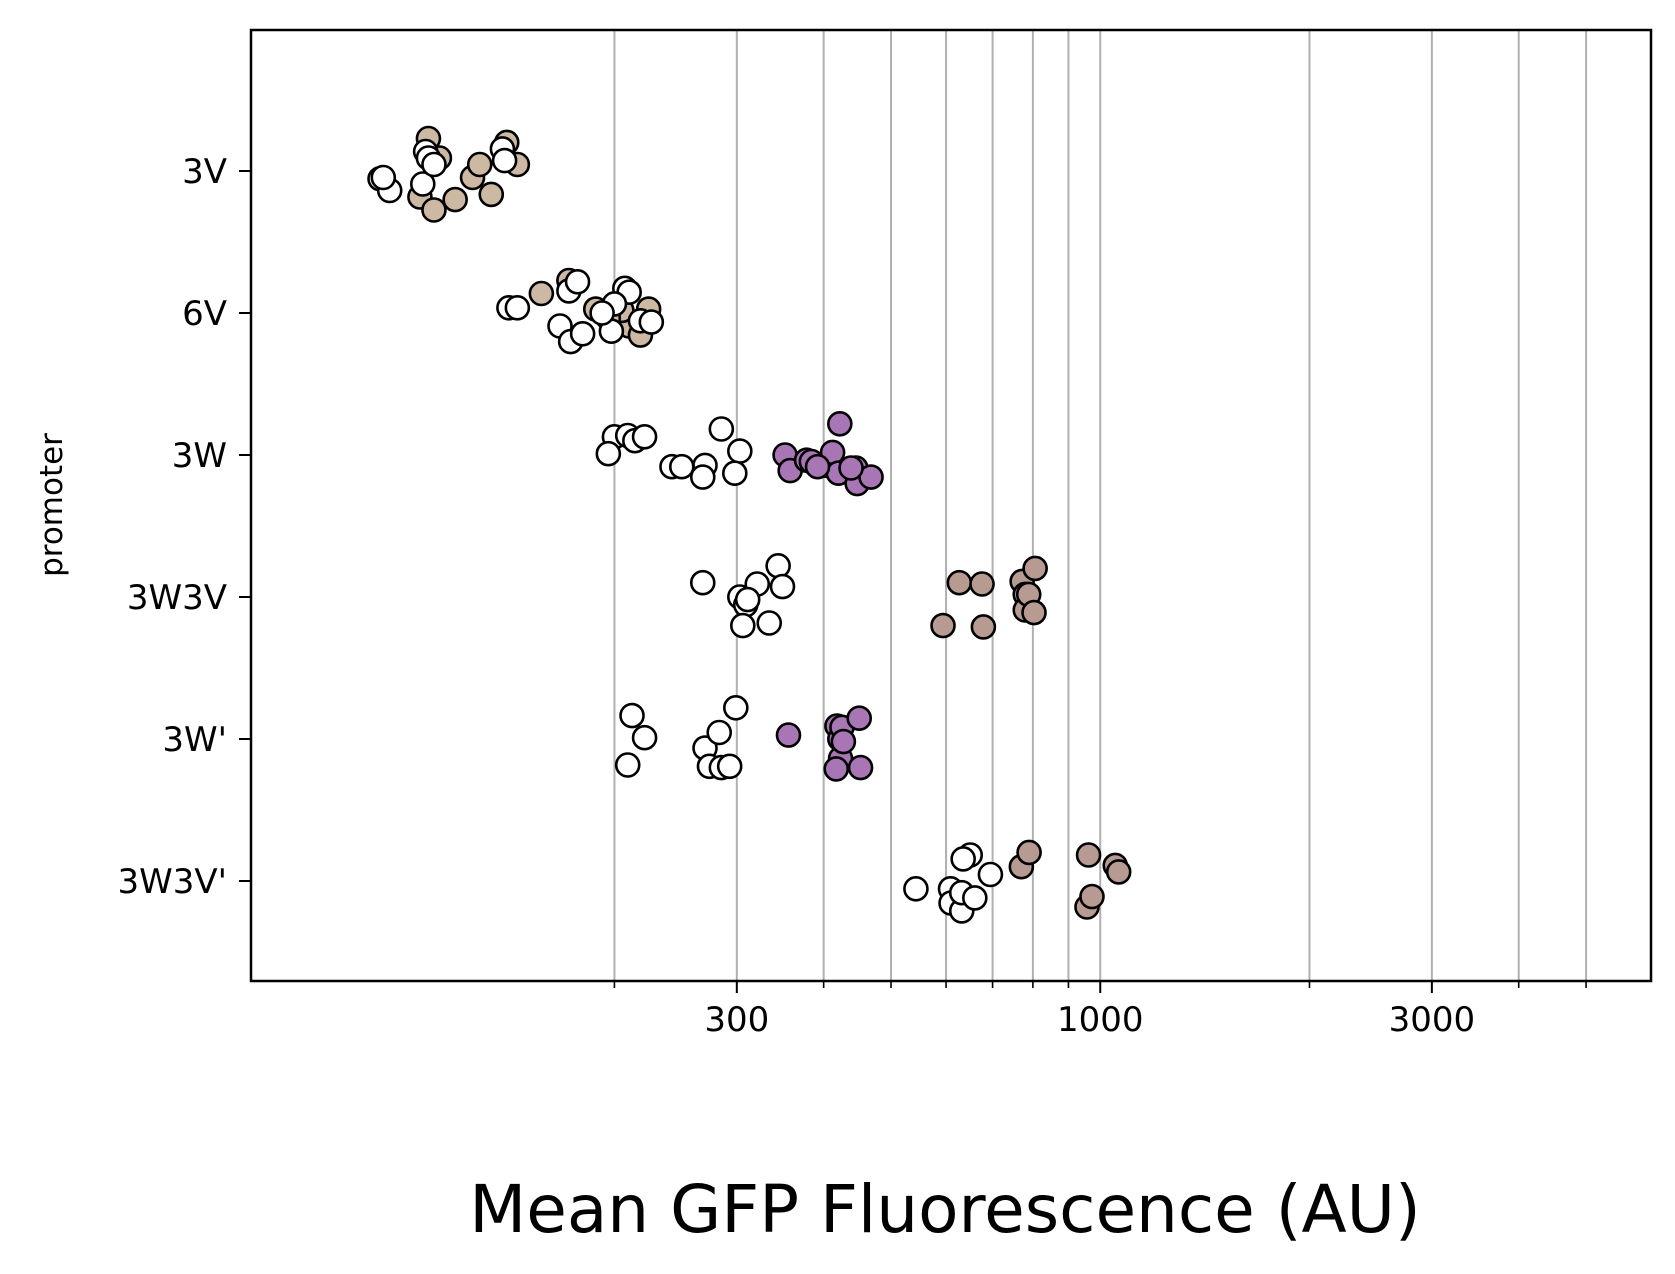 This screenshot has height=1274, width=1675. I want to click on x-axis-ticks: 300 1000 3000, so click(1100, 1010).